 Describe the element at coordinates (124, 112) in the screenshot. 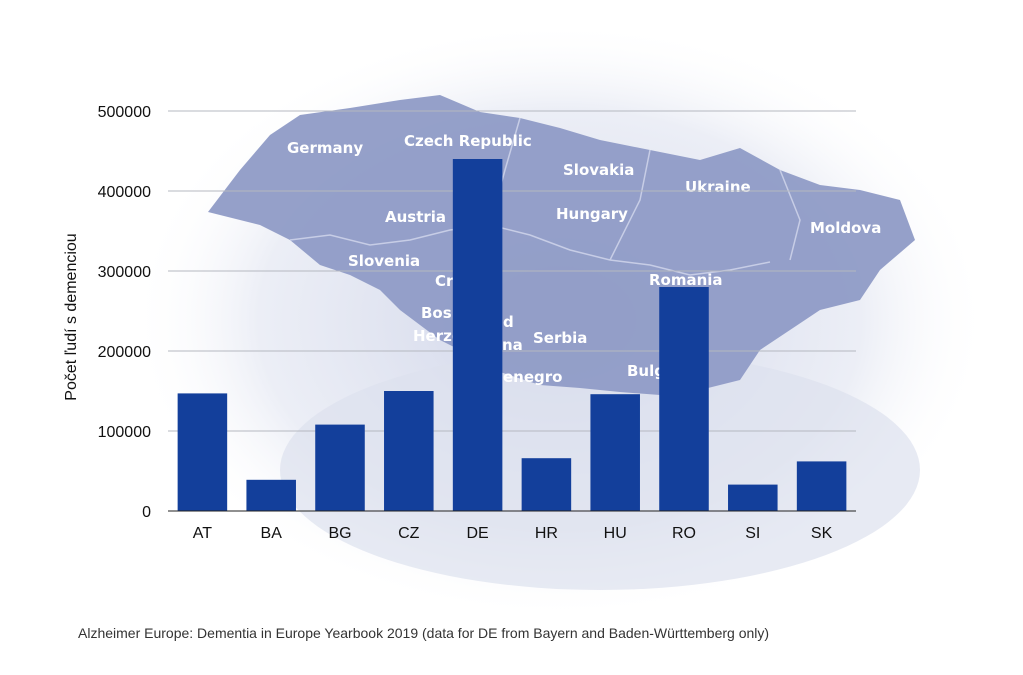

I see `y-tick-label: 500000` at that location.